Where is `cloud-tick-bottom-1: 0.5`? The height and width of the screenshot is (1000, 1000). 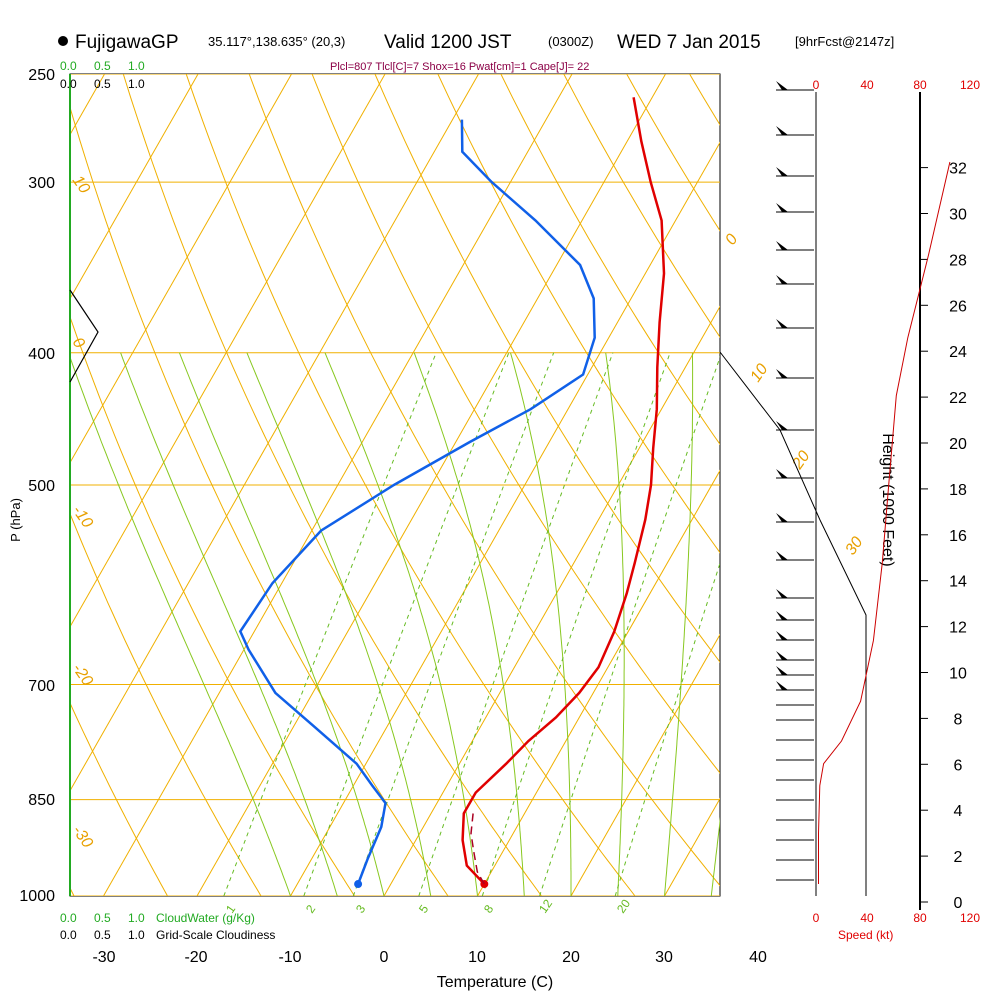
cloud-tick-bottom-1: 0.5 is located at coordinates (102, 918).